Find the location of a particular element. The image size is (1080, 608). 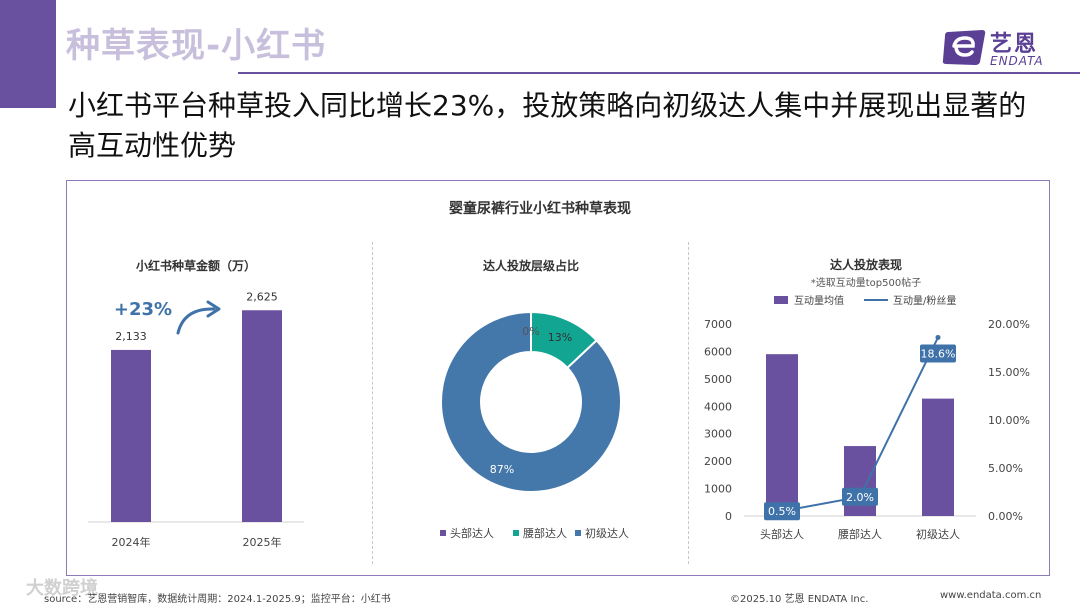

chart3-right-tick-1: 5.00% is located at coordinates (1005, 468).